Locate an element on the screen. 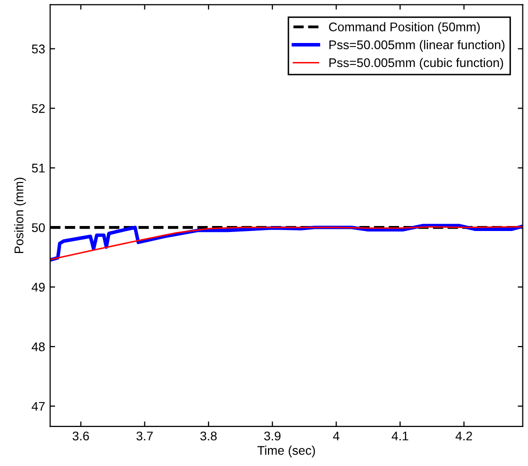  legend-label: Command Position (50mm) is located at coordinates (404, 28).